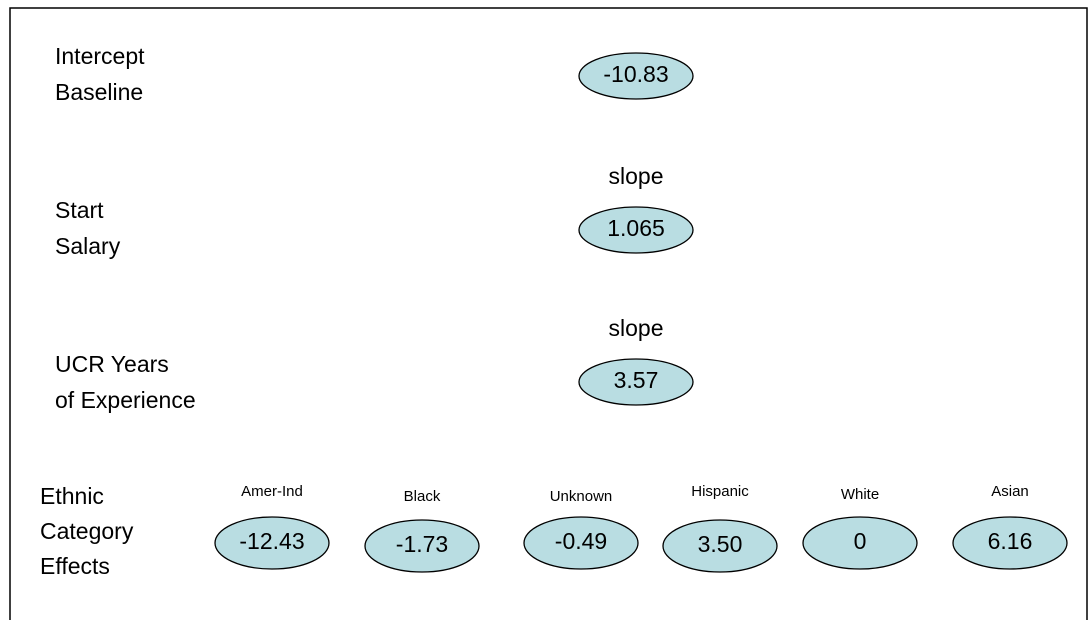 Image resolution: width=1092 pixels, height=625 pixels. Describe the element at coordinates (112, 364) in the screenshot. I see `row-label: UCR Years` at that location.